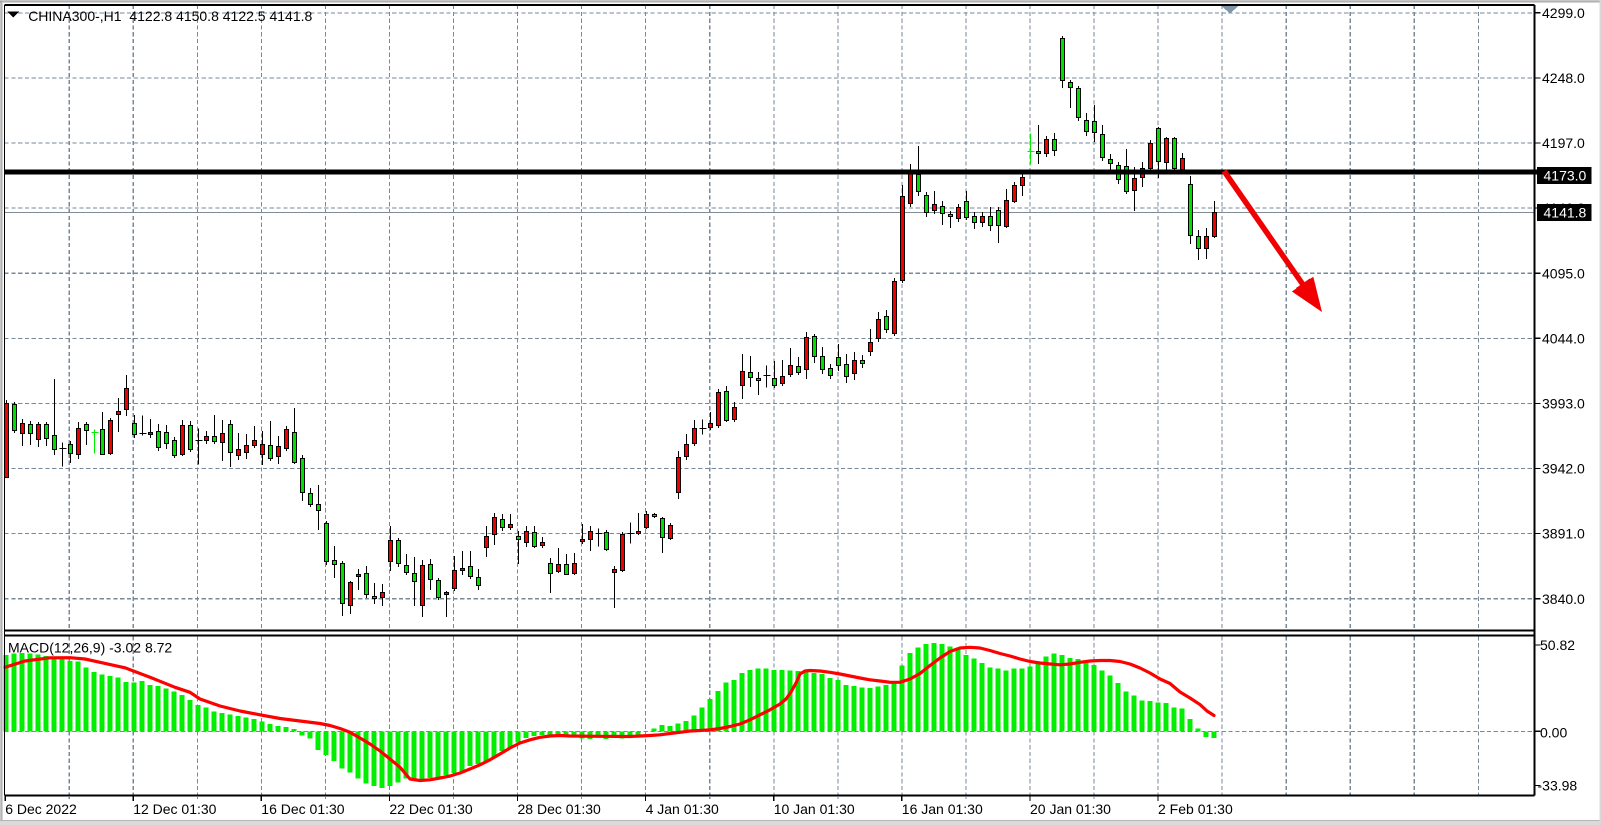 This screenshot has height=825, width=1601. I want to click on svg-text: 3840.0, so click(1563, 599).